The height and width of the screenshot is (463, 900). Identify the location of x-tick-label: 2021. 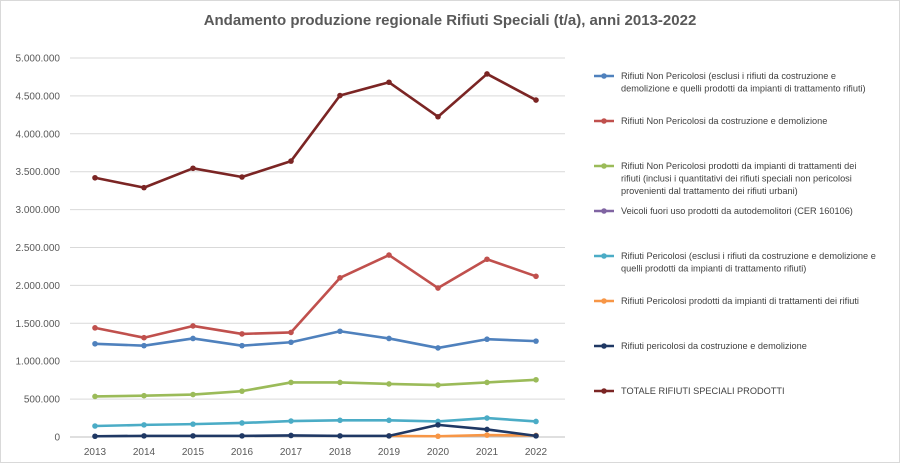
(487, 452).